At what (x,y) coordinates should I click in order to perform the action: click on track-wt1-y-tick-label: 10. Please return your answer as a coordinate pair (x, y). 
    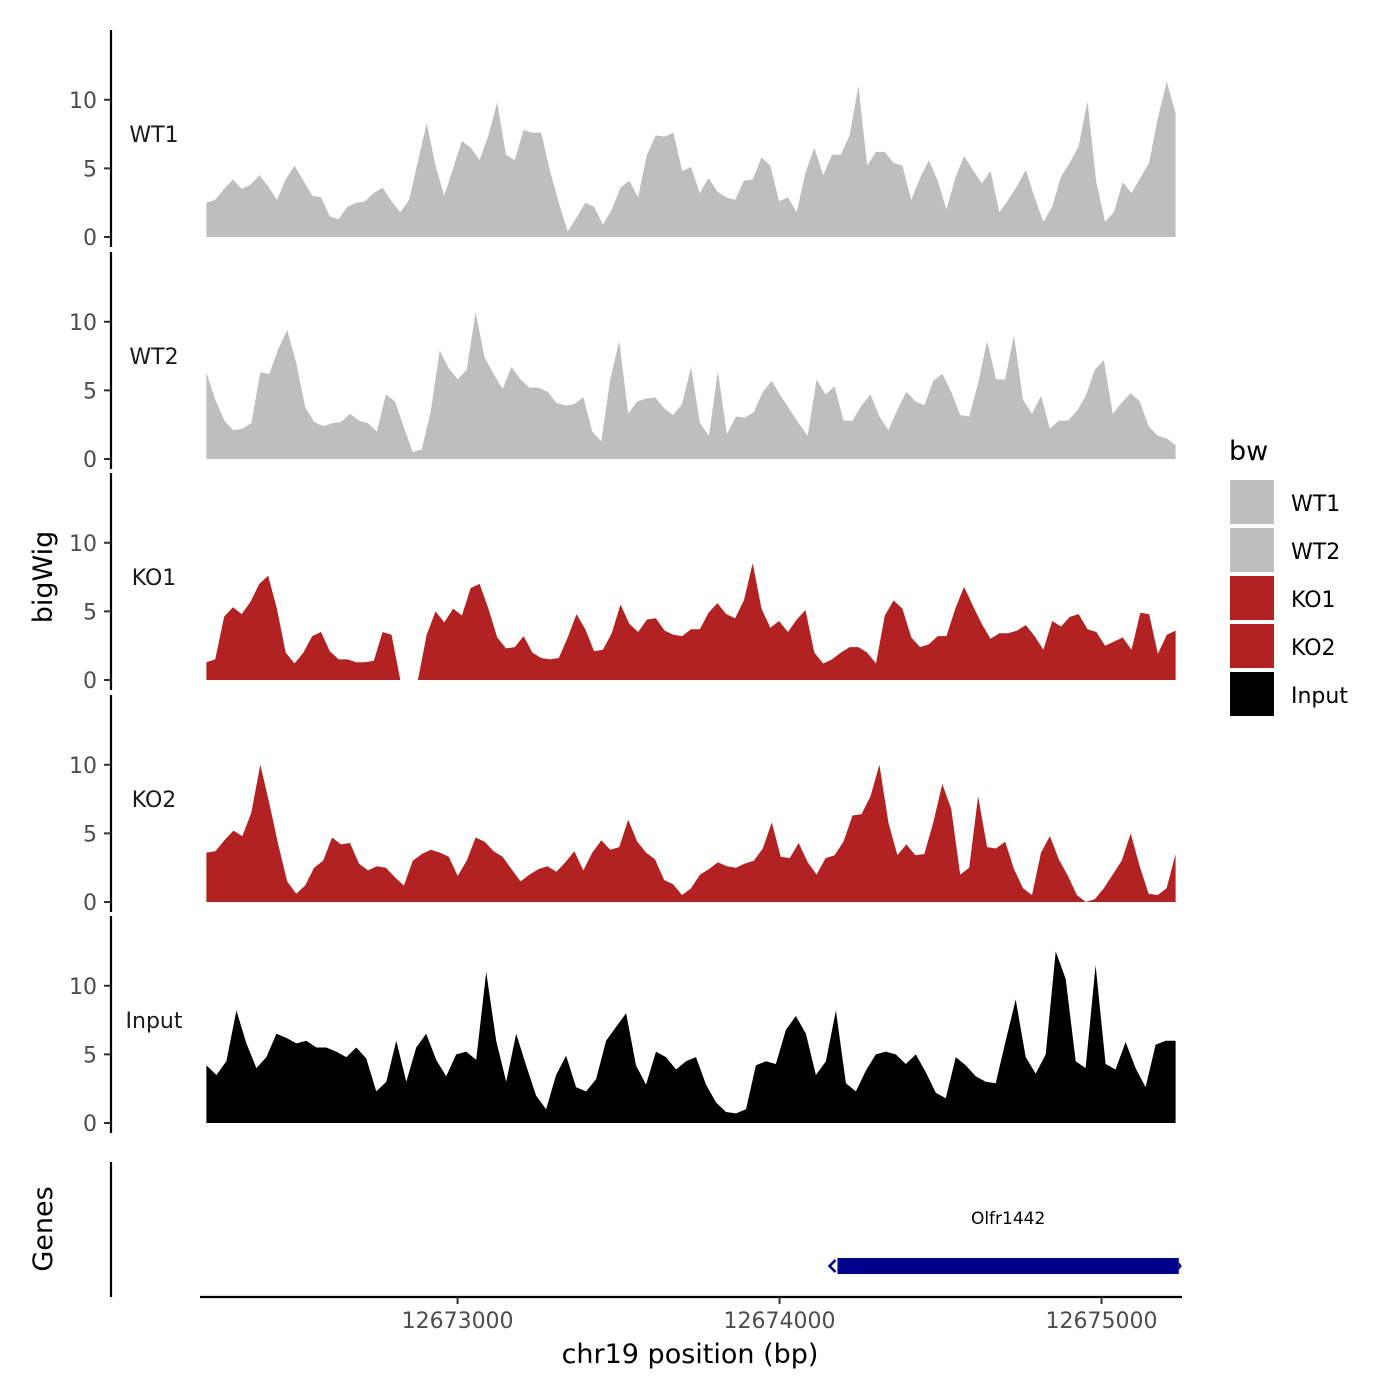
    Looking at the image, I should click on (83, 101).